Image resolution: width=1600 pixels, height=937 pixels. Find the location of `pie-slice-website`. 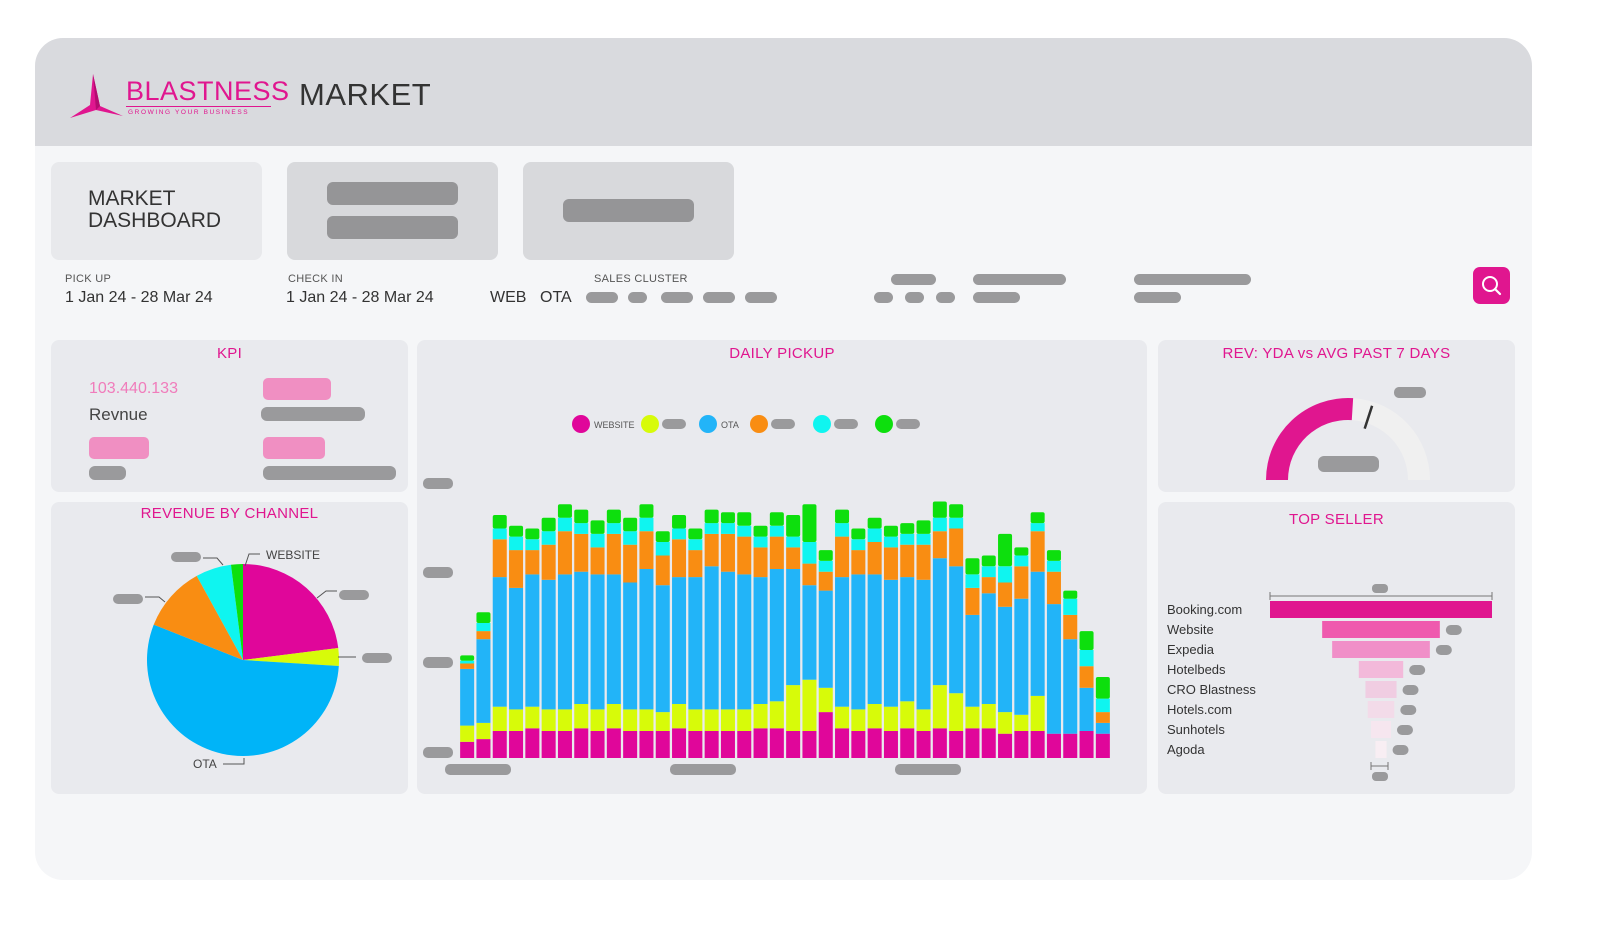

pie-slice-website is located at coordinates (291, 612).